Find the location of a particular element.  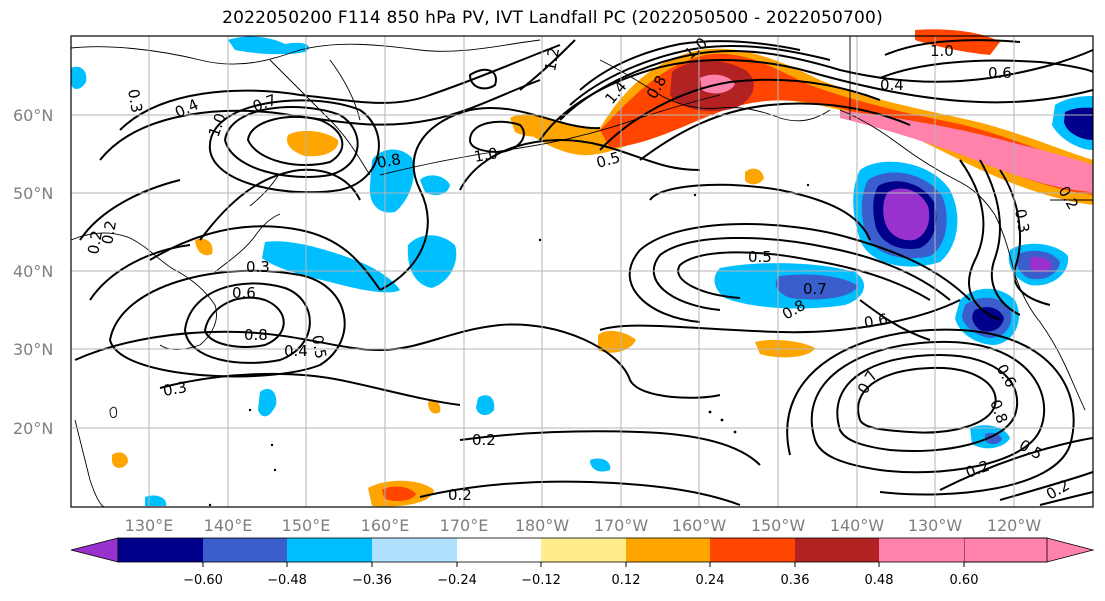

longitude-label: 170°E is located at coordinates (464, 525).